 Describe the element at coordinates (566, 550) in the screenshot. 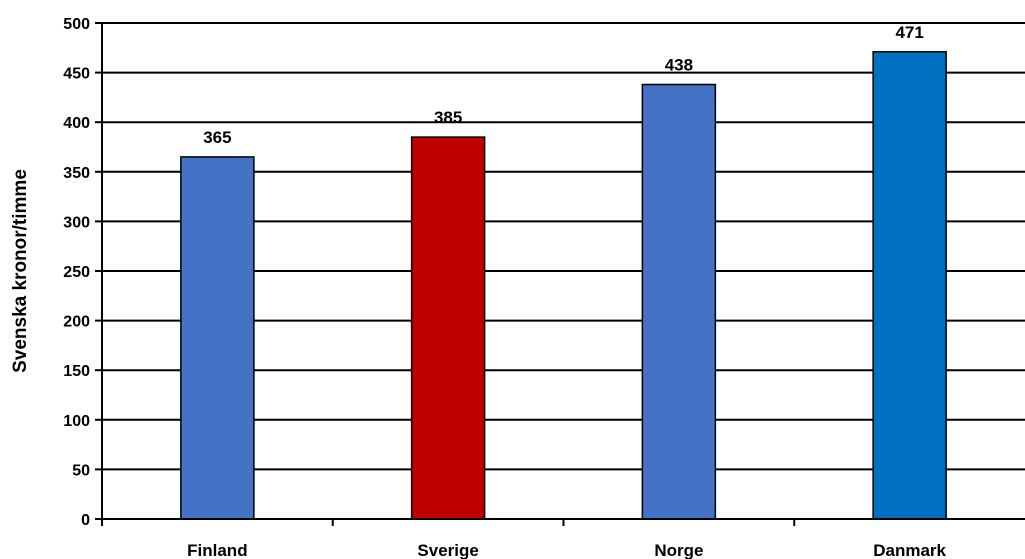

I see `x-tick-labels: Finland Sverige Norge Danmark` at that location.